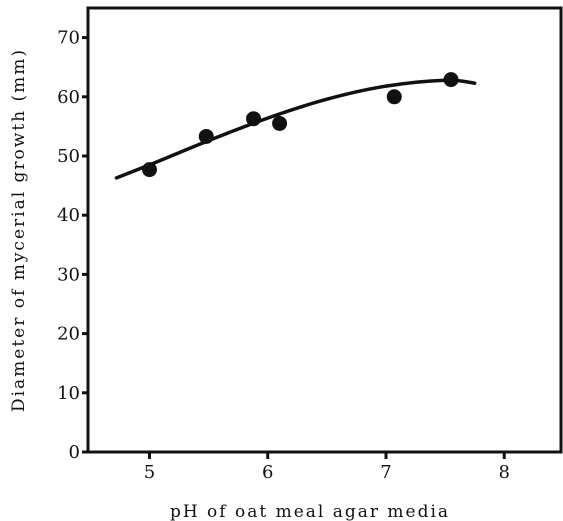 The height and width of the screenshot is (521, 563). What do you see at coordinates (385, 472) in the screenshot?
I see `x-tick-label: 7` at bounding box center [385, 472].